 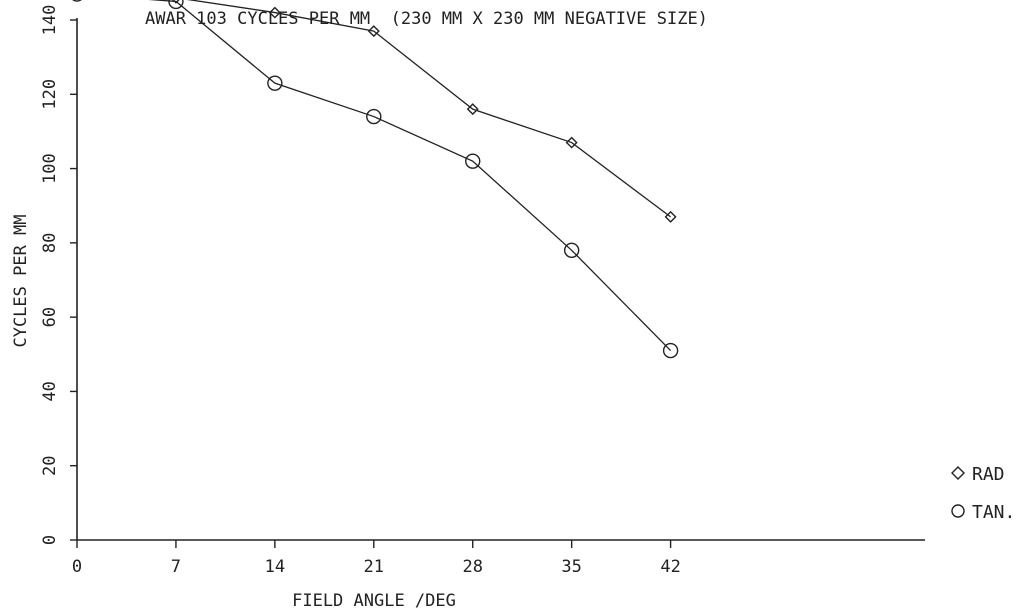 What do you see at coordinates (988, 474) in the screenshot?
I see `legend-label-rad: RAD` at bounding box center [988, 474].